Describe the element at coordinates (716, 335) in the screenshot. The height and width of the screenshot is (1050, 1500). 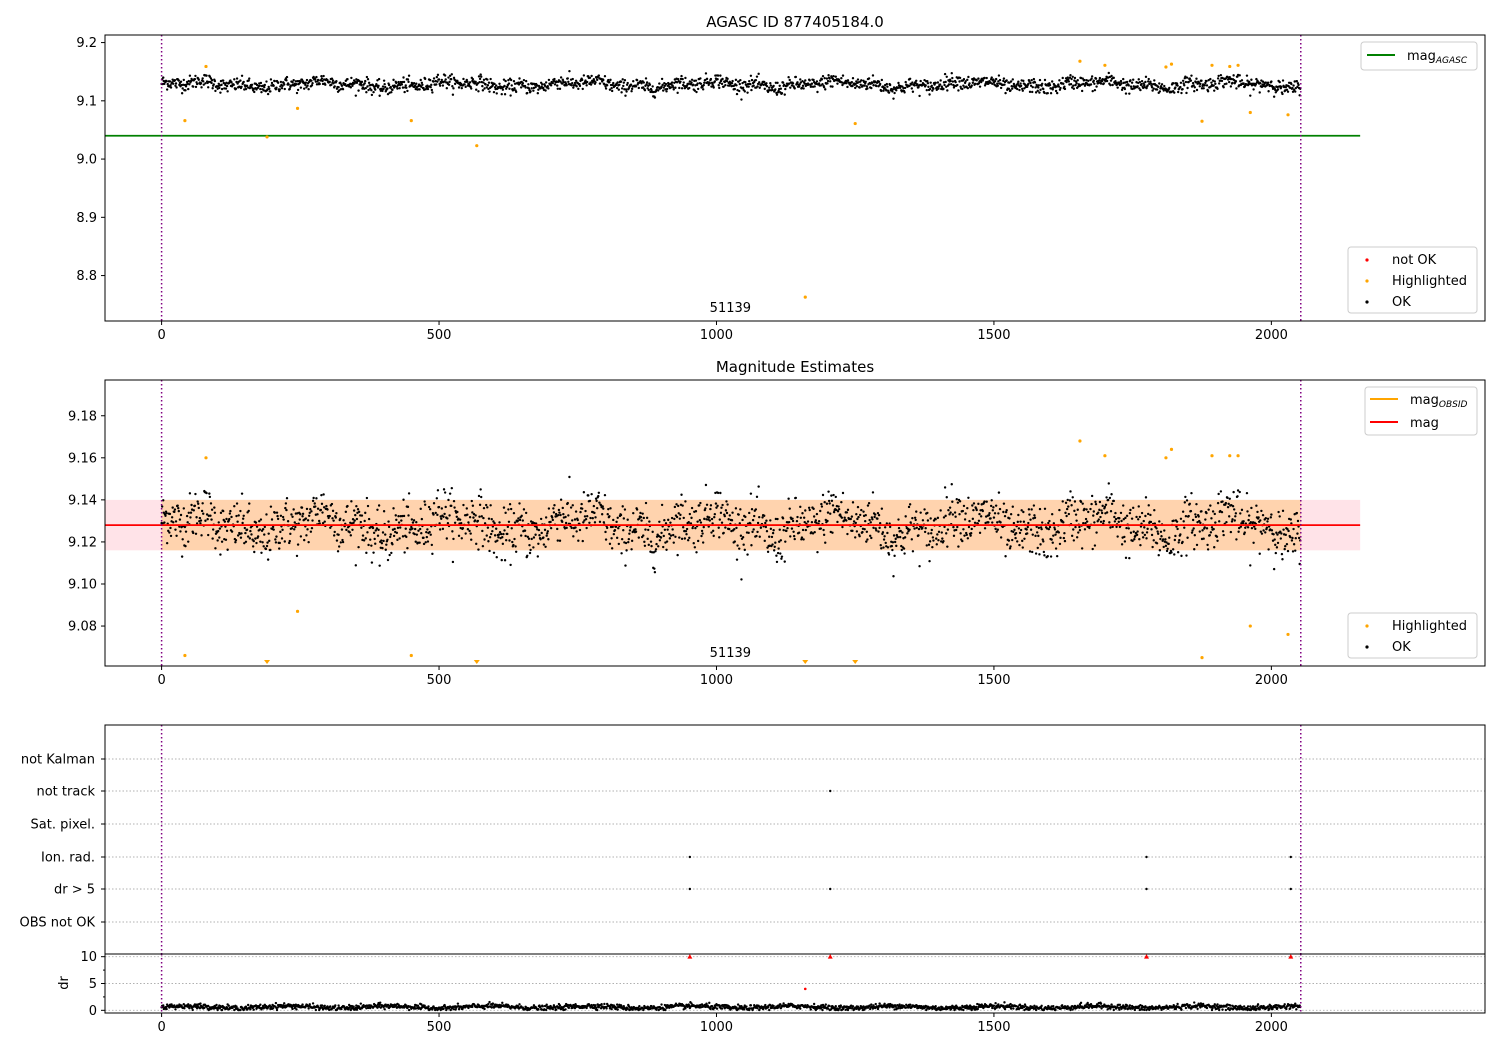
I see `x-tick-label: 1000` at that location.